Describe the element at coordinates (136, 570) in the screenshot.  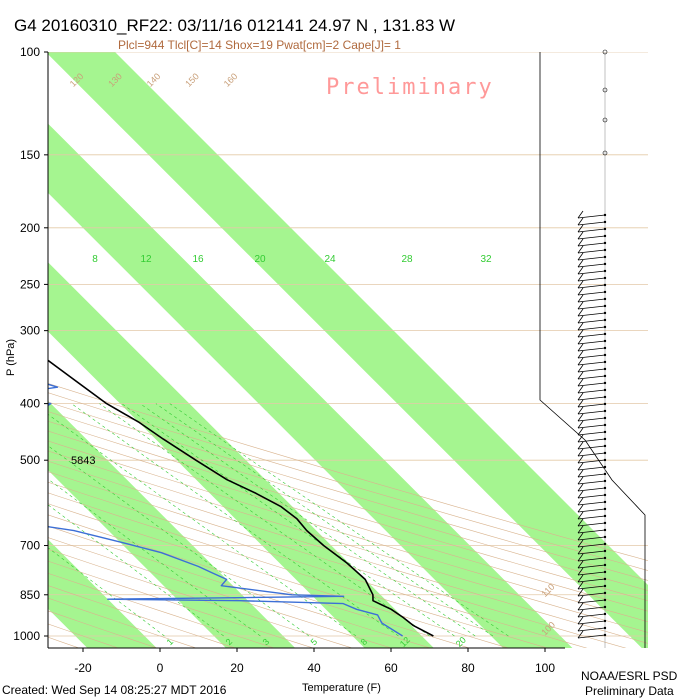
I see `mixing-ratio-line` at that location.